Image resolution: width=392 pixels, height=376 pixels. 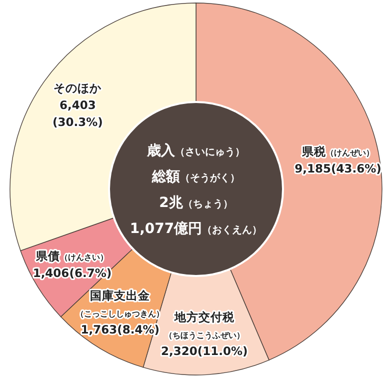 I want to click on data-label: 9,185(43.6%), so click(x=338, y=168).